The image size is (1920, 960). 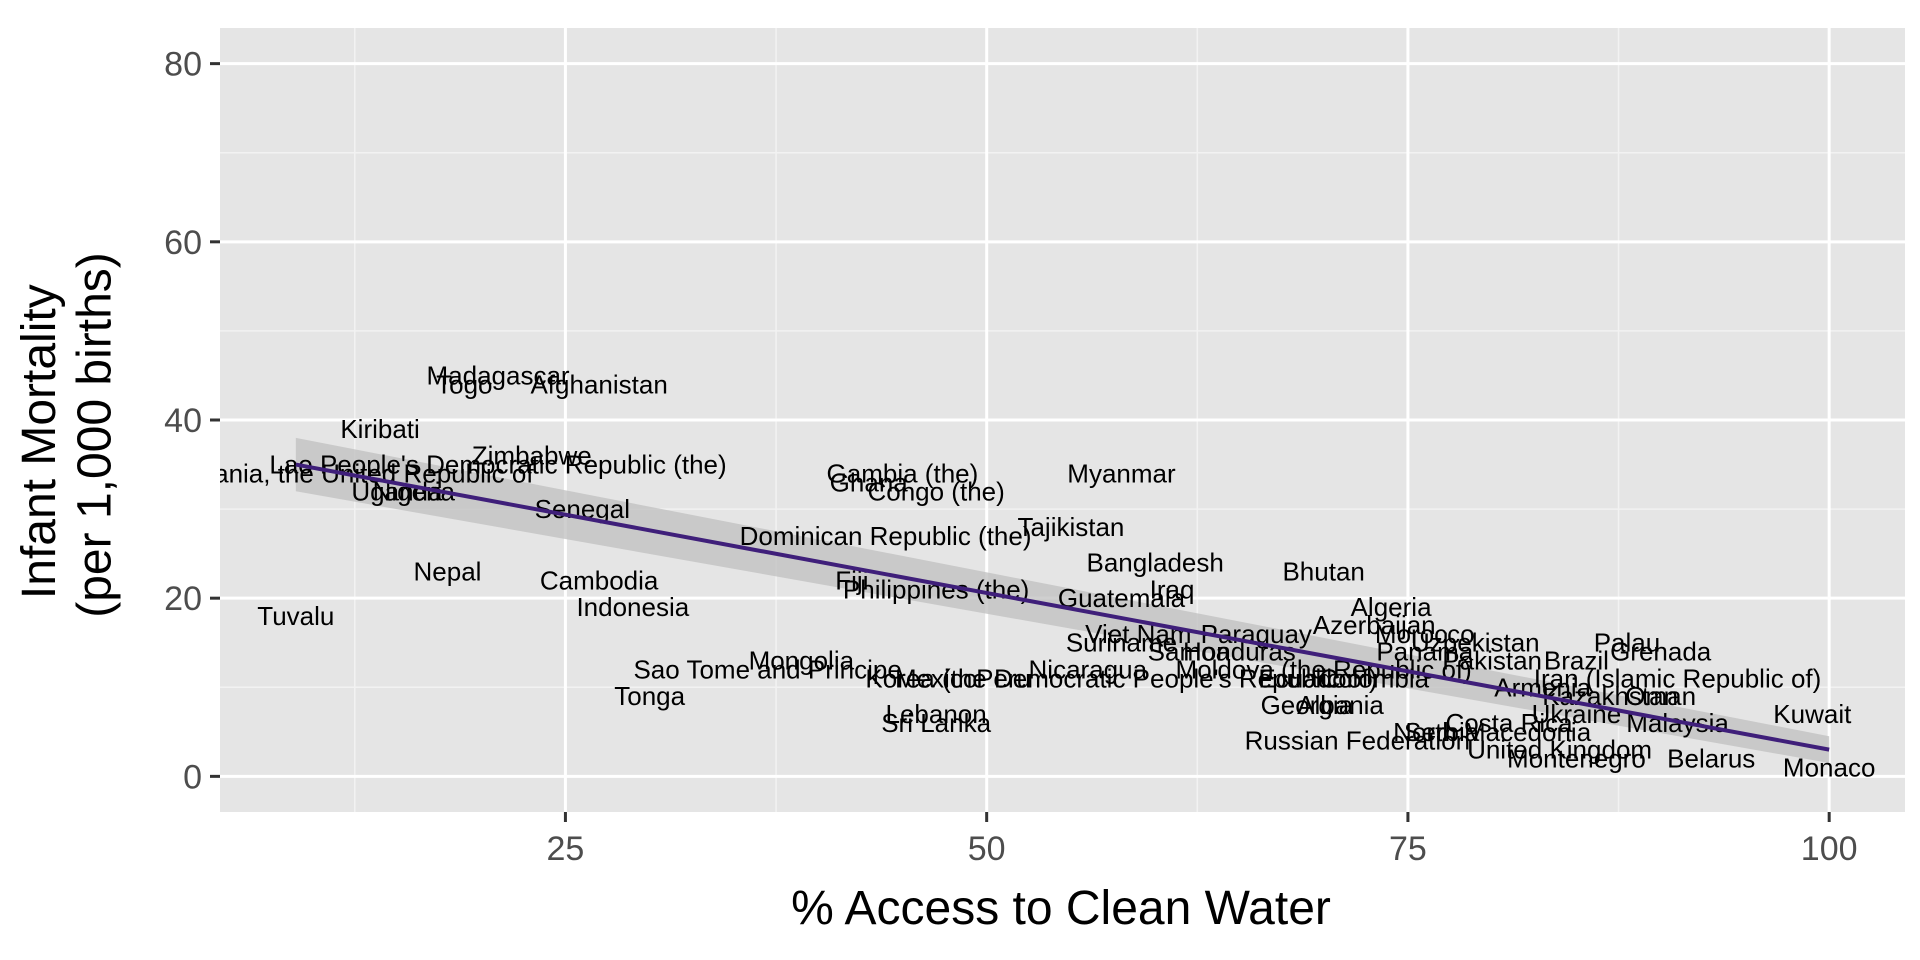 What do you see at coordinates (397, 491) in the screenshot?
I see `country-label: Uganda` at bounding box center [397, 491].